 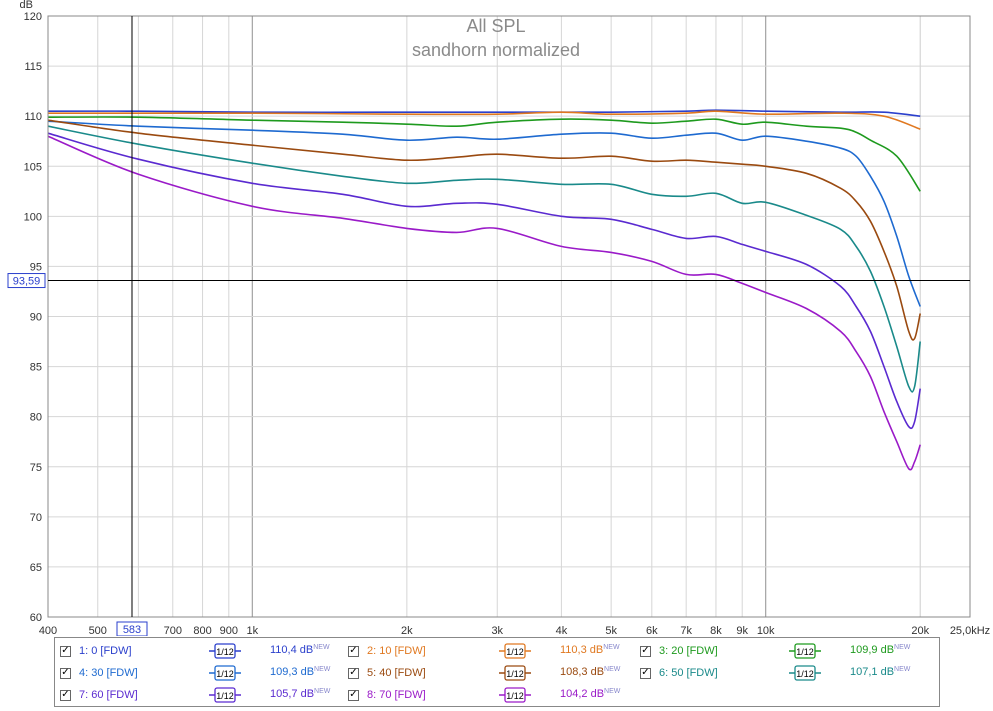 What do you see at coordinates (880, 650) in the screenshot?
I see `legend-level-value: 109,9 dBNEW` at bounding box center [880, 650].